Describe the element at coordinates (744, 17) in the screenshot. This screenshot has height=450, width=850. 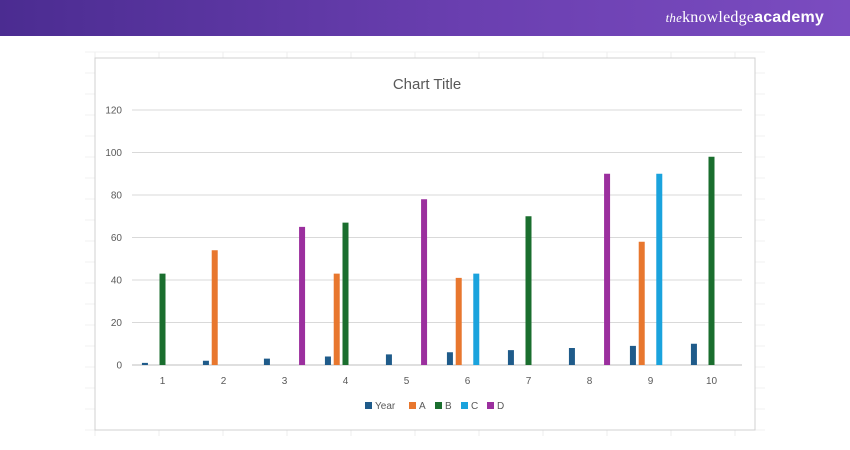
I see `brand-logo: theknowledgeacademy` at that location.